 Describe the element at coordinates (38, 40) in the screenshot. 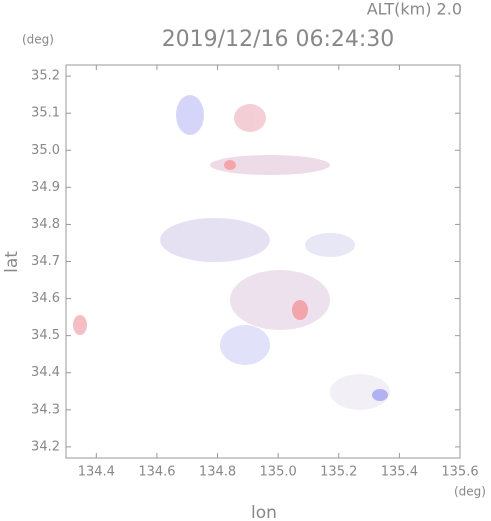

I see `y-unit: (deg)` at that location.